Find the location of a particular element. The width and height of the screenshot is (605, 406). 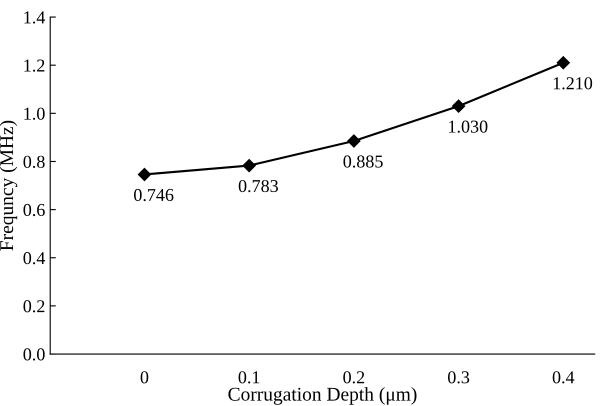

y-tick-label: 0.6 is located at coordinates (34, 210).